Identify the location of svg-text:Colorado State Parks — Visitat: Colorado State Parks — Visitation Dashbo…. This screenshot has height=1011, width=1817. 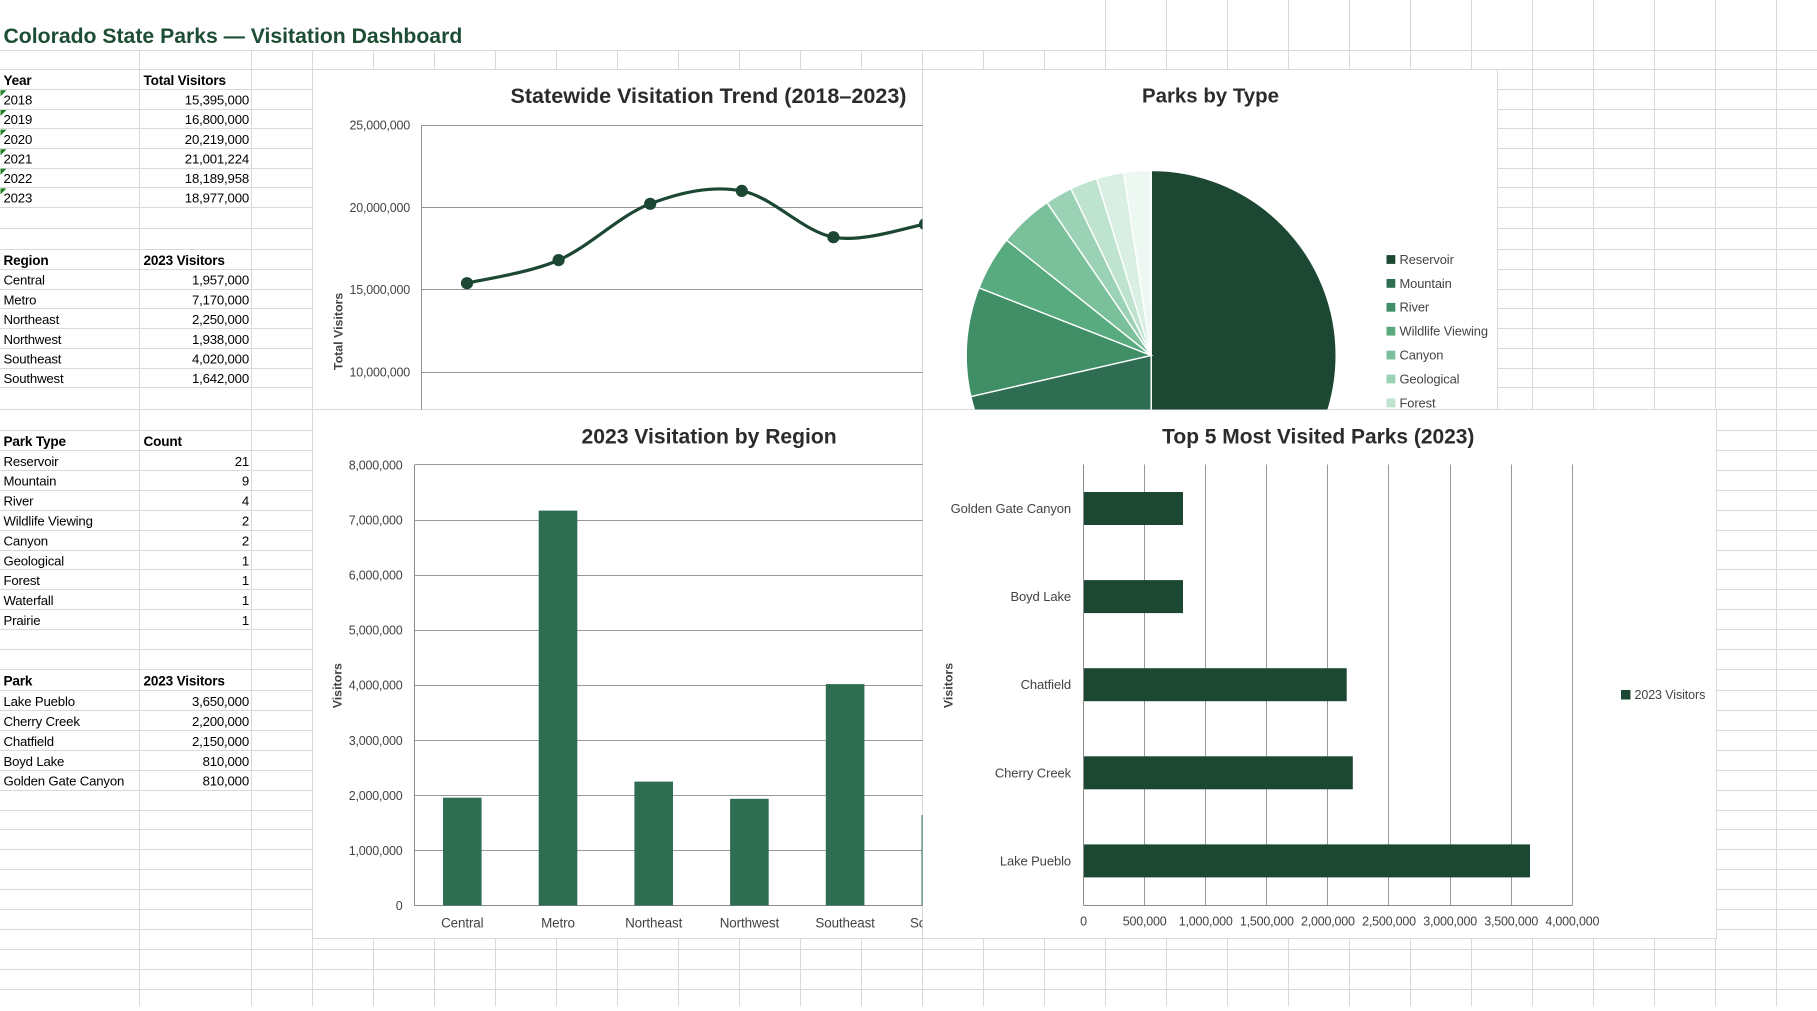
(233, 36).